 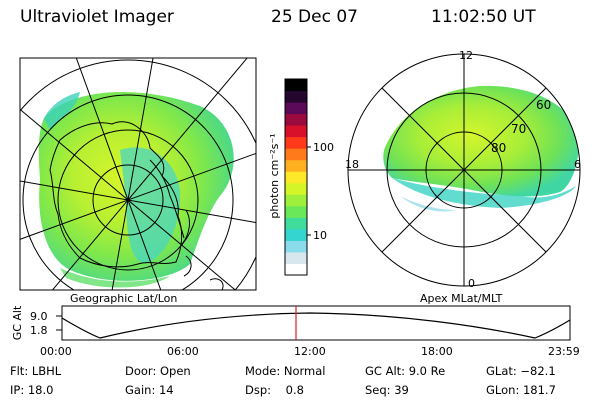 What do you see at coordinates (471, 283) in the screenshot?
I see `mlt-label-0: 0` at bounding box center [471, 283].